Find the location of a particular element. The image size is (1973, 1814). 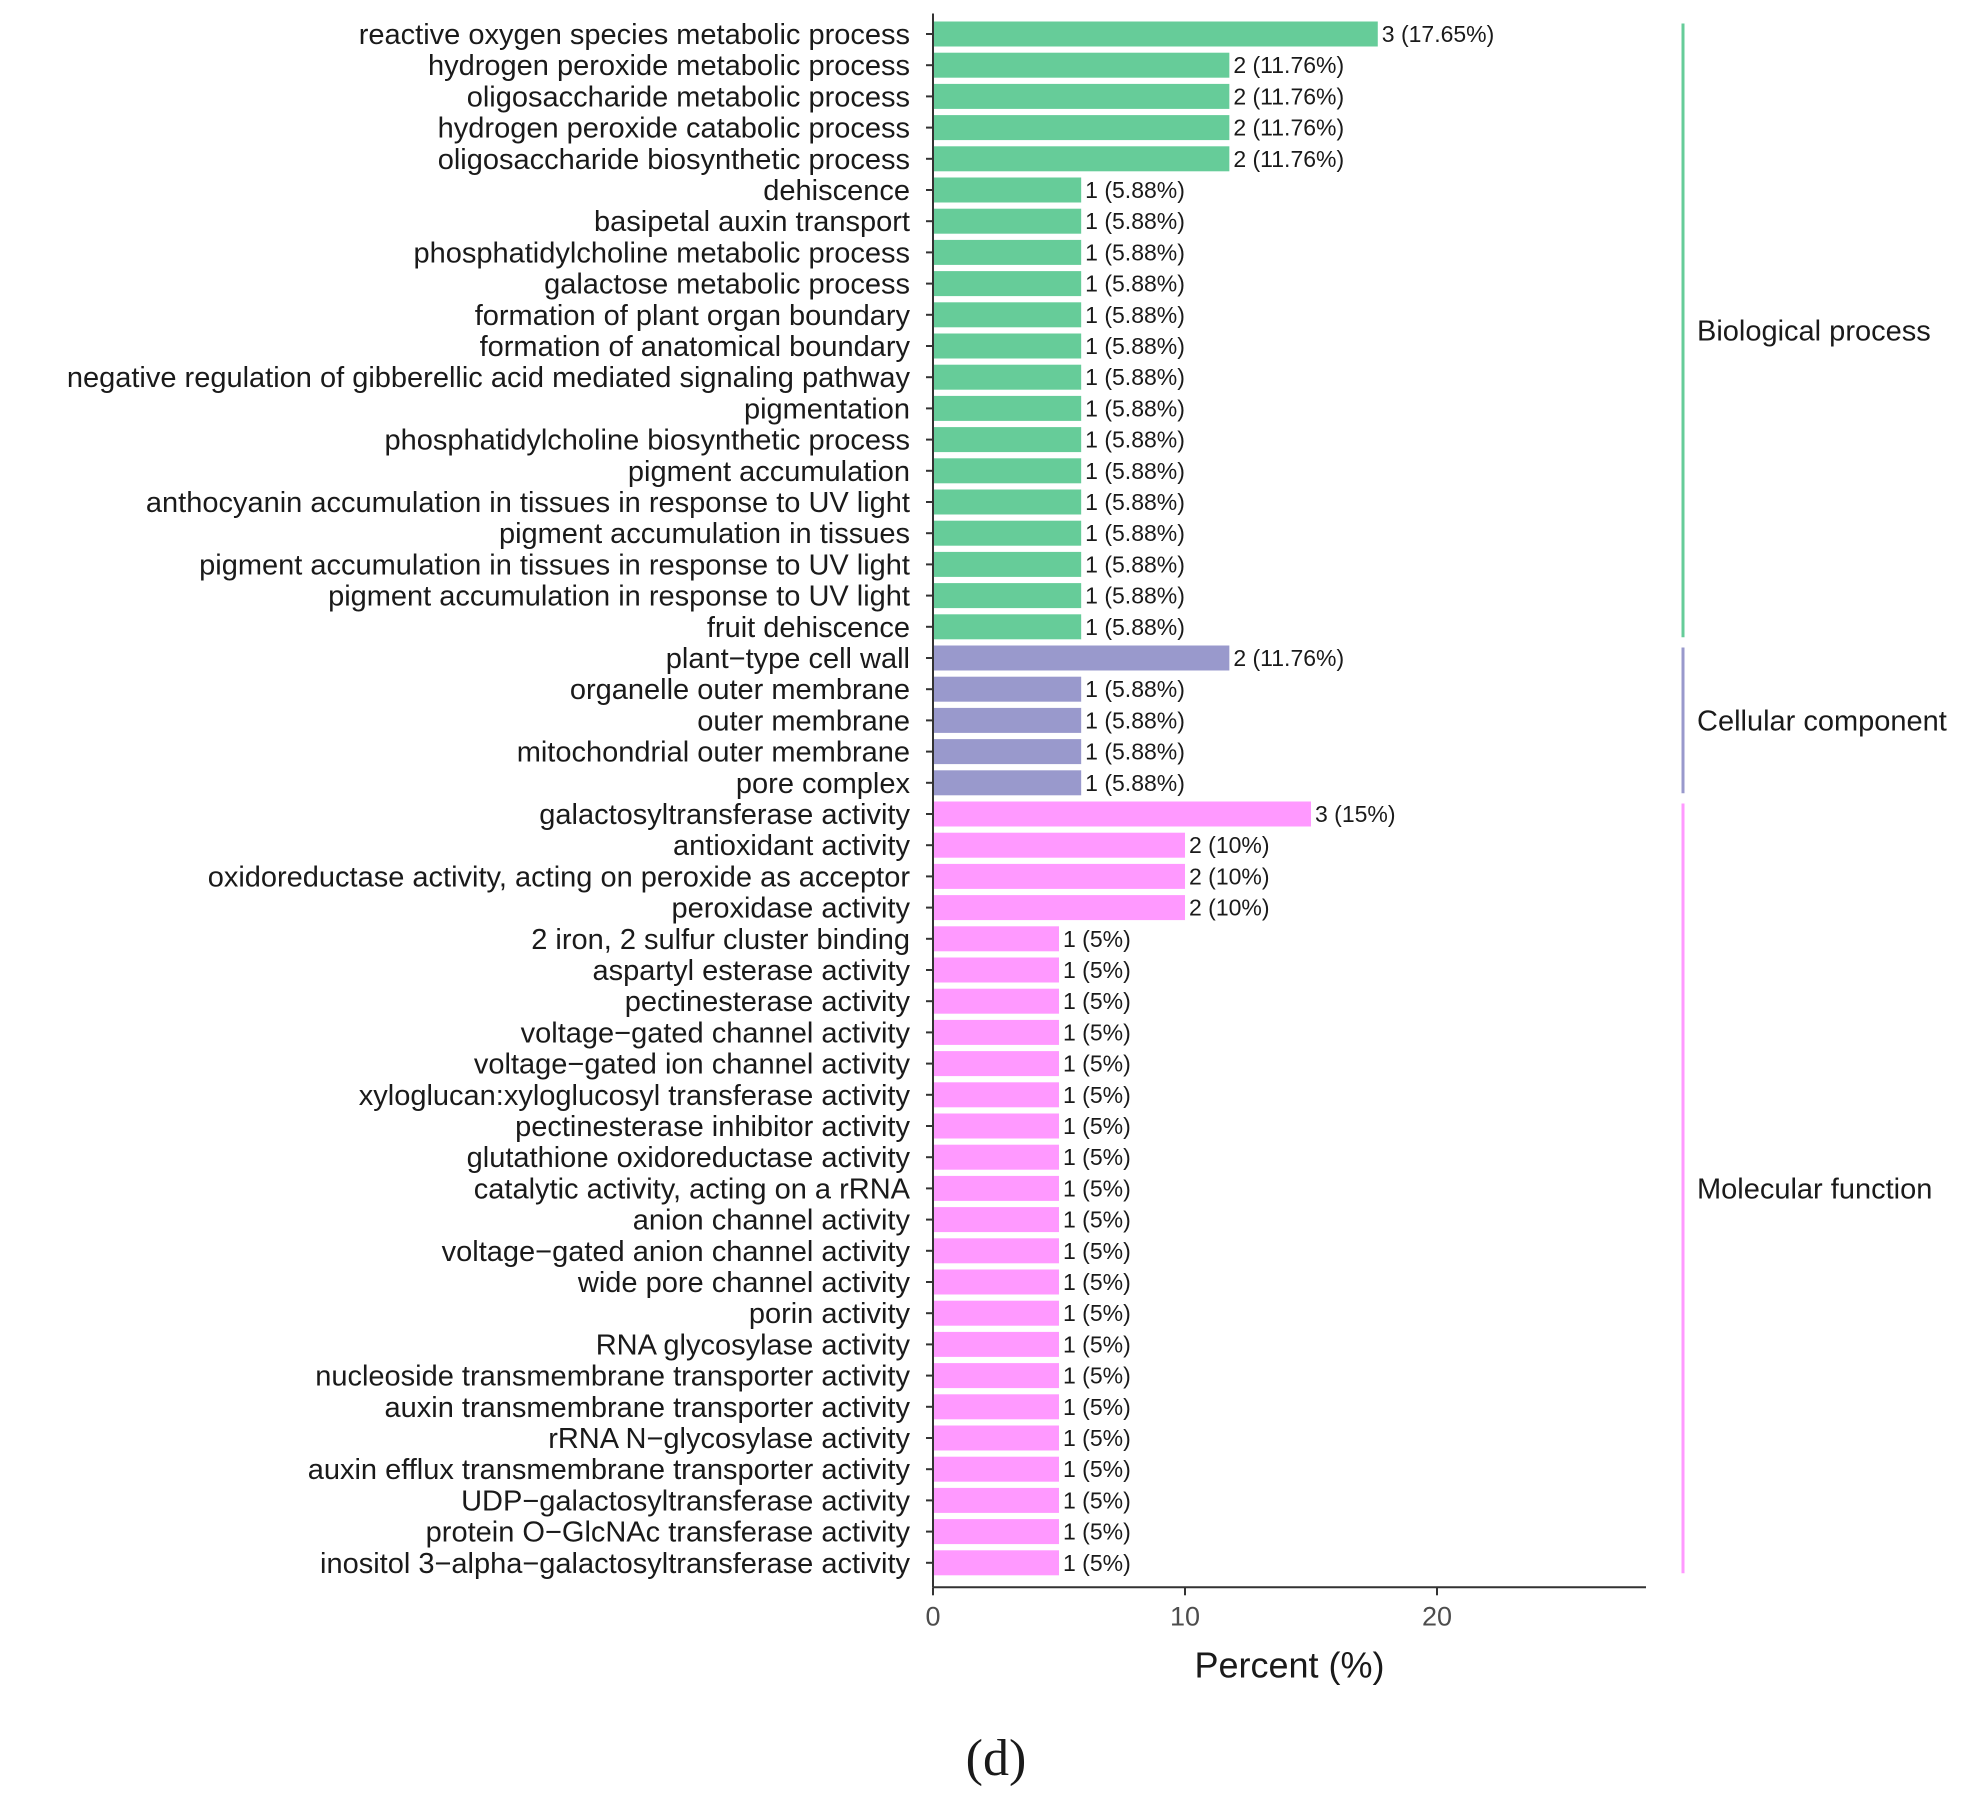

category-label: pigment accumulation in tissues is located at coordinates (704, 534).